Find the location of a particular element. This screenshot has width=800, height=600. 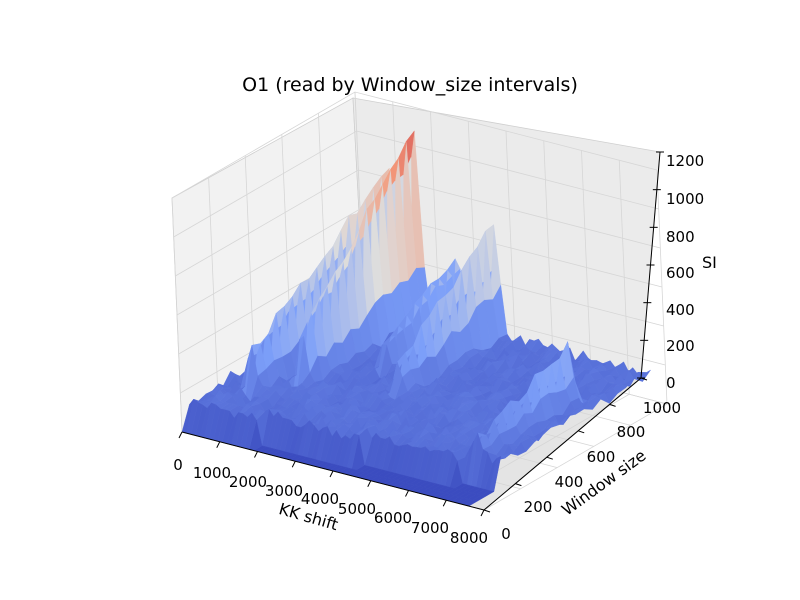

y-tick-label-200: 200 is located at coordinates (538, 507).